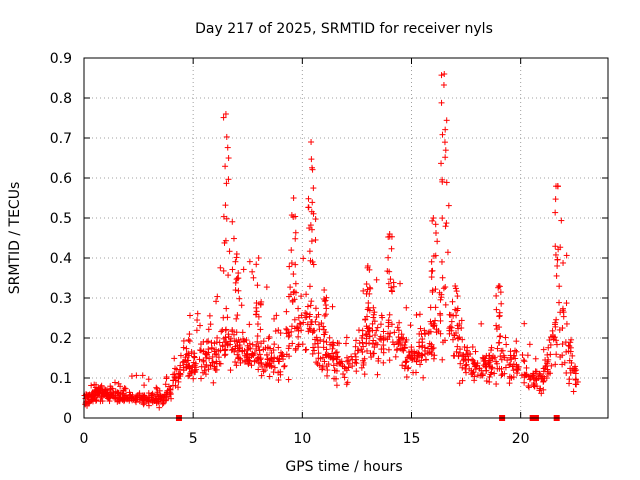 The height and width of the screenshot is (480, 640). I want to click on y-tick-label: 0, so click(67, 419).